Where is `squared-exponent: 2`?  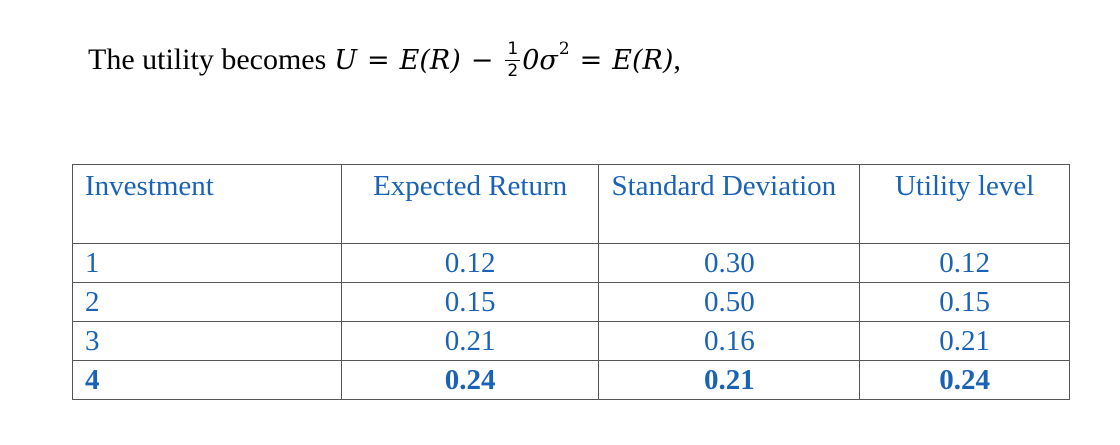 squared-exponent: 2 is located at coordinates (564, 49).